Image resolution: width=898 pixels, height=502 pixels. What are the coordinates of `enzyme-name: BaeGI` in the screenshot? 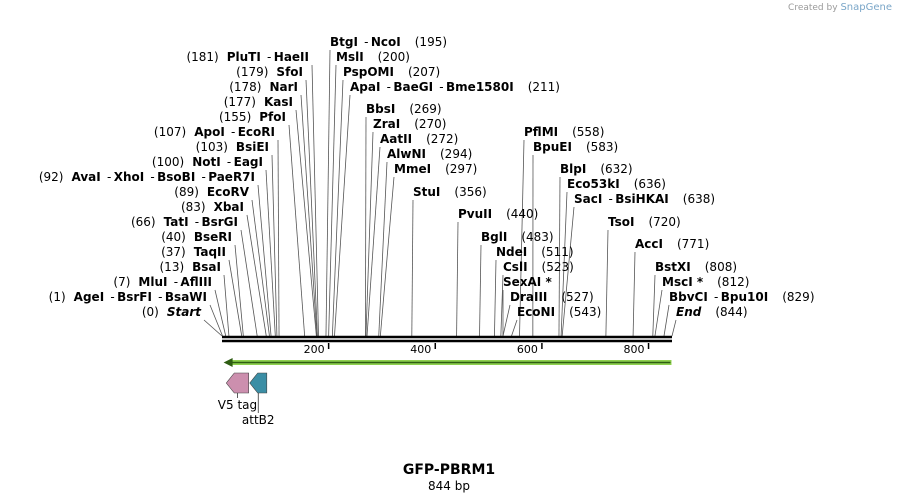 It's located at (413, 87).